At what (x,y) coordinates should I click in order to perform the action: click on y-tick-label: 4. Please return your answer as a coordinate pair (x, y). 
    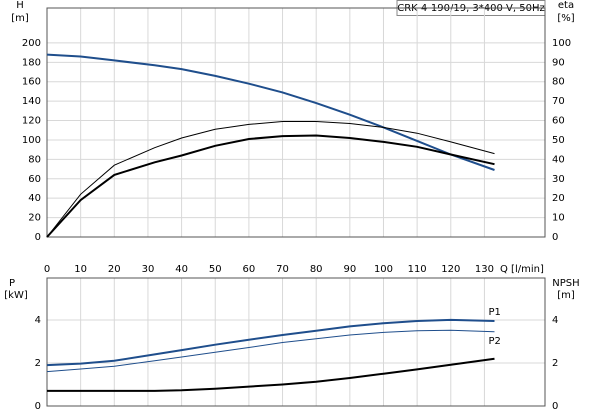
    Looking at the image, I should click on (38, 320).